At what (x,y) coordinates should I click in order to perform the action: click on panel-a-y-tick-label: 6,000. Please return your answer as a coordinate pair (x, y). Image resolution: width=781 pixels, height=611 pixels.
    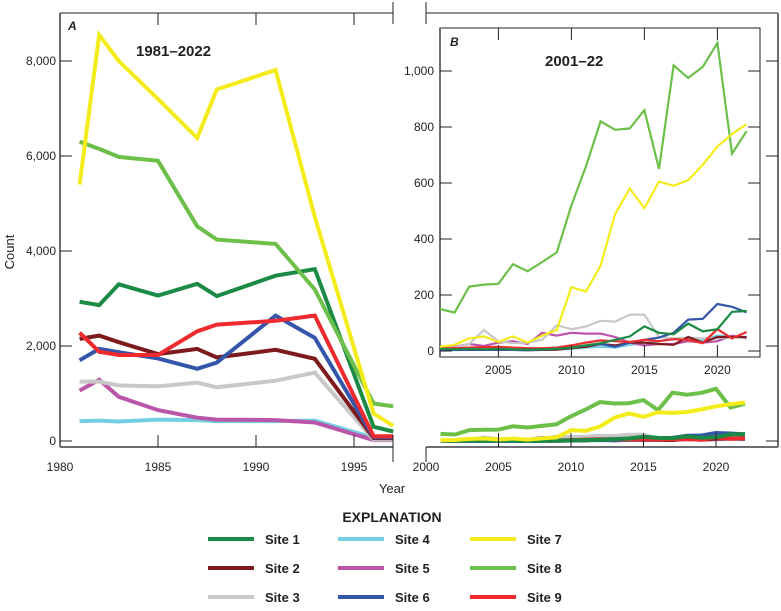
    Looking at the image, I should click on (41, 156).